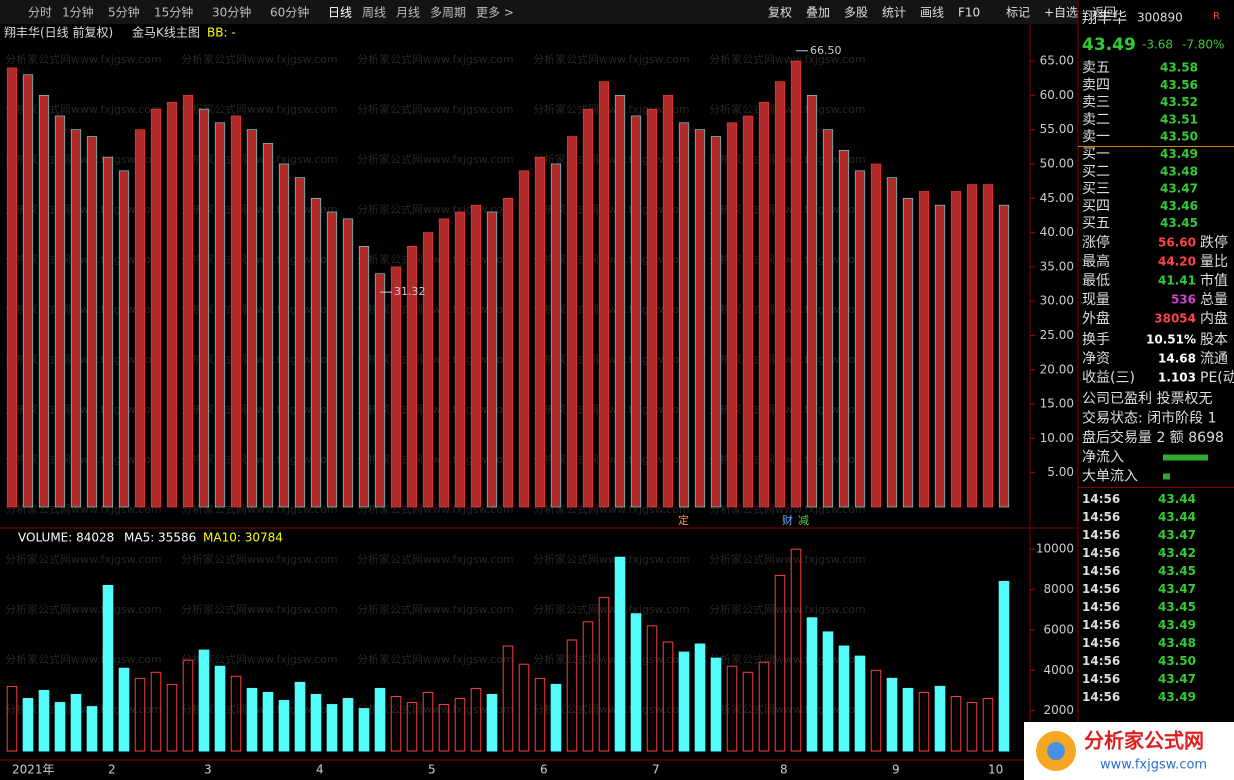  Describe the element at coordinates (448, 13) in the screenshot. I see `toolbar-button: 多周期` at that location.